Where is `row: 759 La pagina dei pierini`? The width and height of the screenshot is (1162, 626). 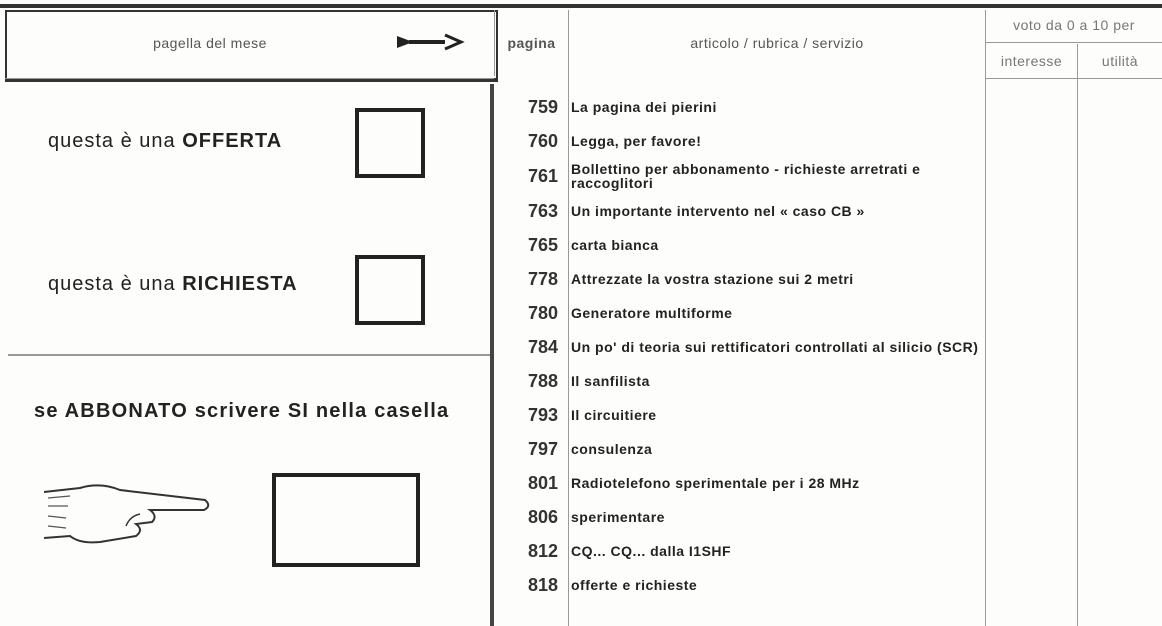
row: 759 La pagina dei pierini is located at coordinates (740, 107).